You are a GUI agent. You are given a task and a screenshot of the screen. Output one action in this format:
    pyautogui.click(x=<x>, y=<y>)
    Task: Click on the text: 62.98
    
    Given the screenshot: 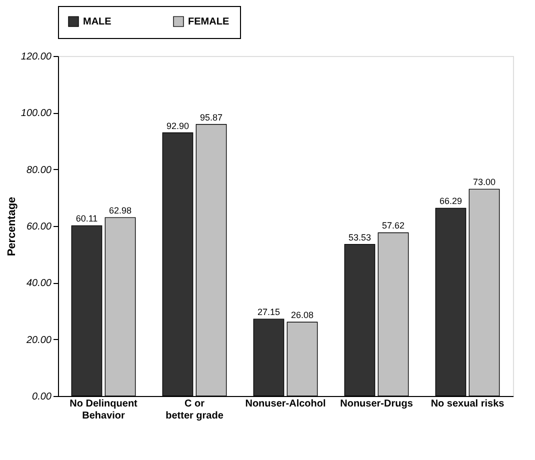 What is the action you would take?
    pyautogui.click(x=120, y=211)
    